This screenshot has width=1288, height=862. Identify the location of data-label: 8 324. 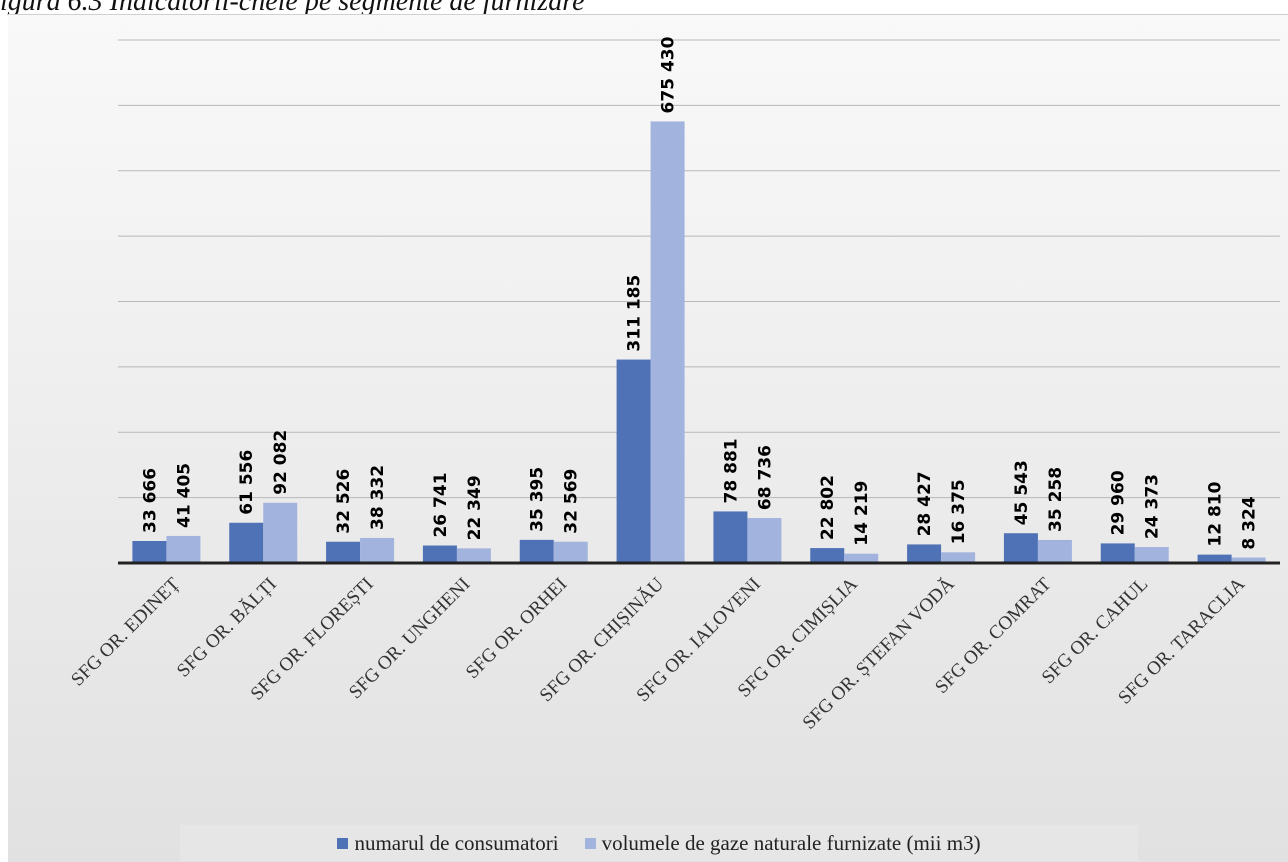
(1250, 522).